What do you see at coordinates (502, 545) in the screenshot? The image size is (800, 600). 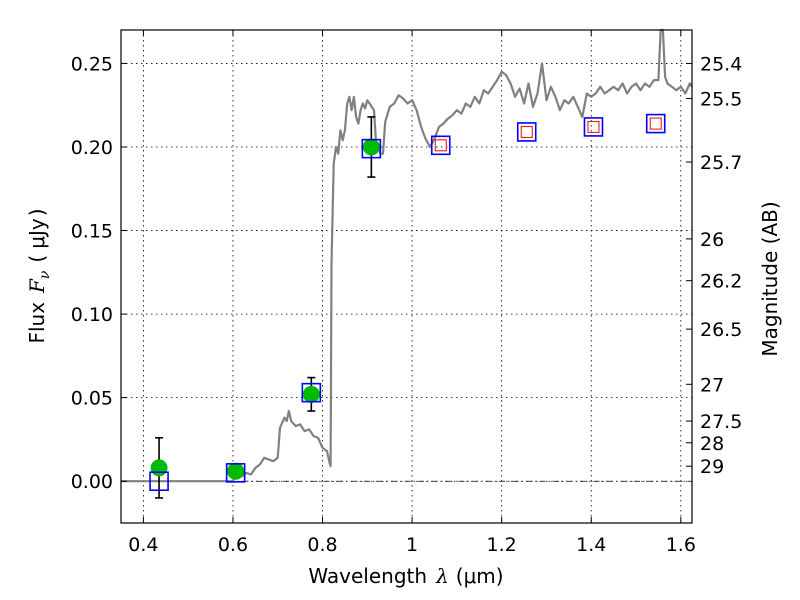 I see `x-tick-label: 1.2` at bounding box center [502, 545].